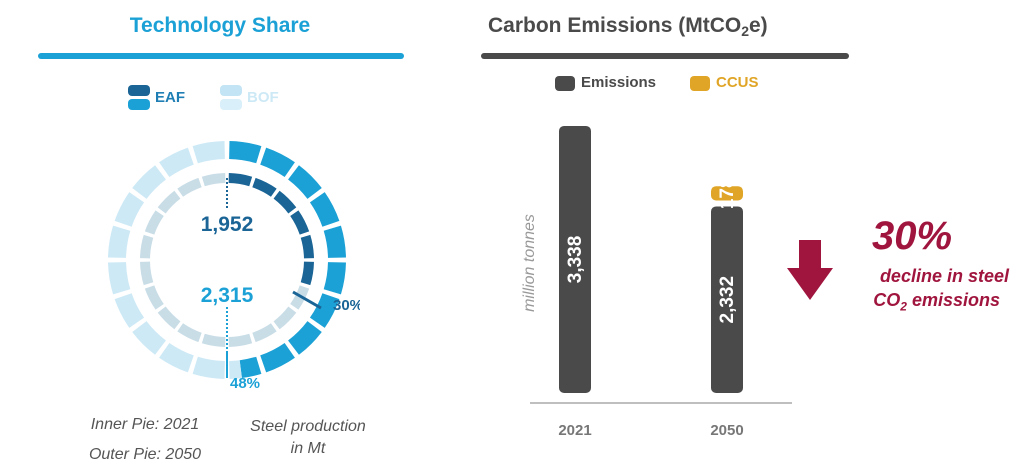  I want to click on x-tick-2050: 2050, so click(726, 430).